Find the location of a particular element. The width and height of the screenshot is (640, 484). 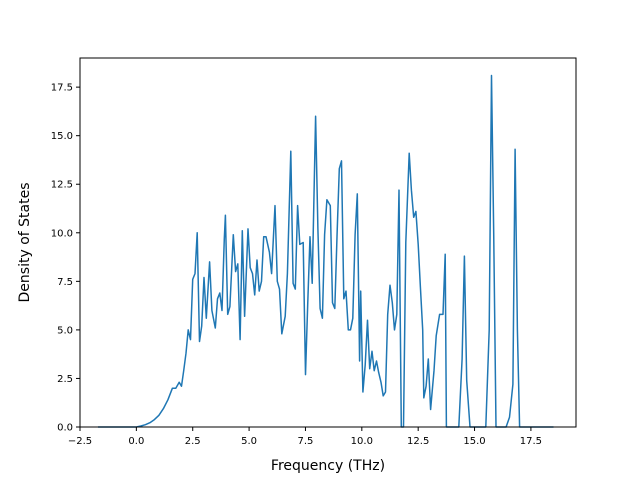

x-tick-label: −2.5 is located at coordinates (80, 441).